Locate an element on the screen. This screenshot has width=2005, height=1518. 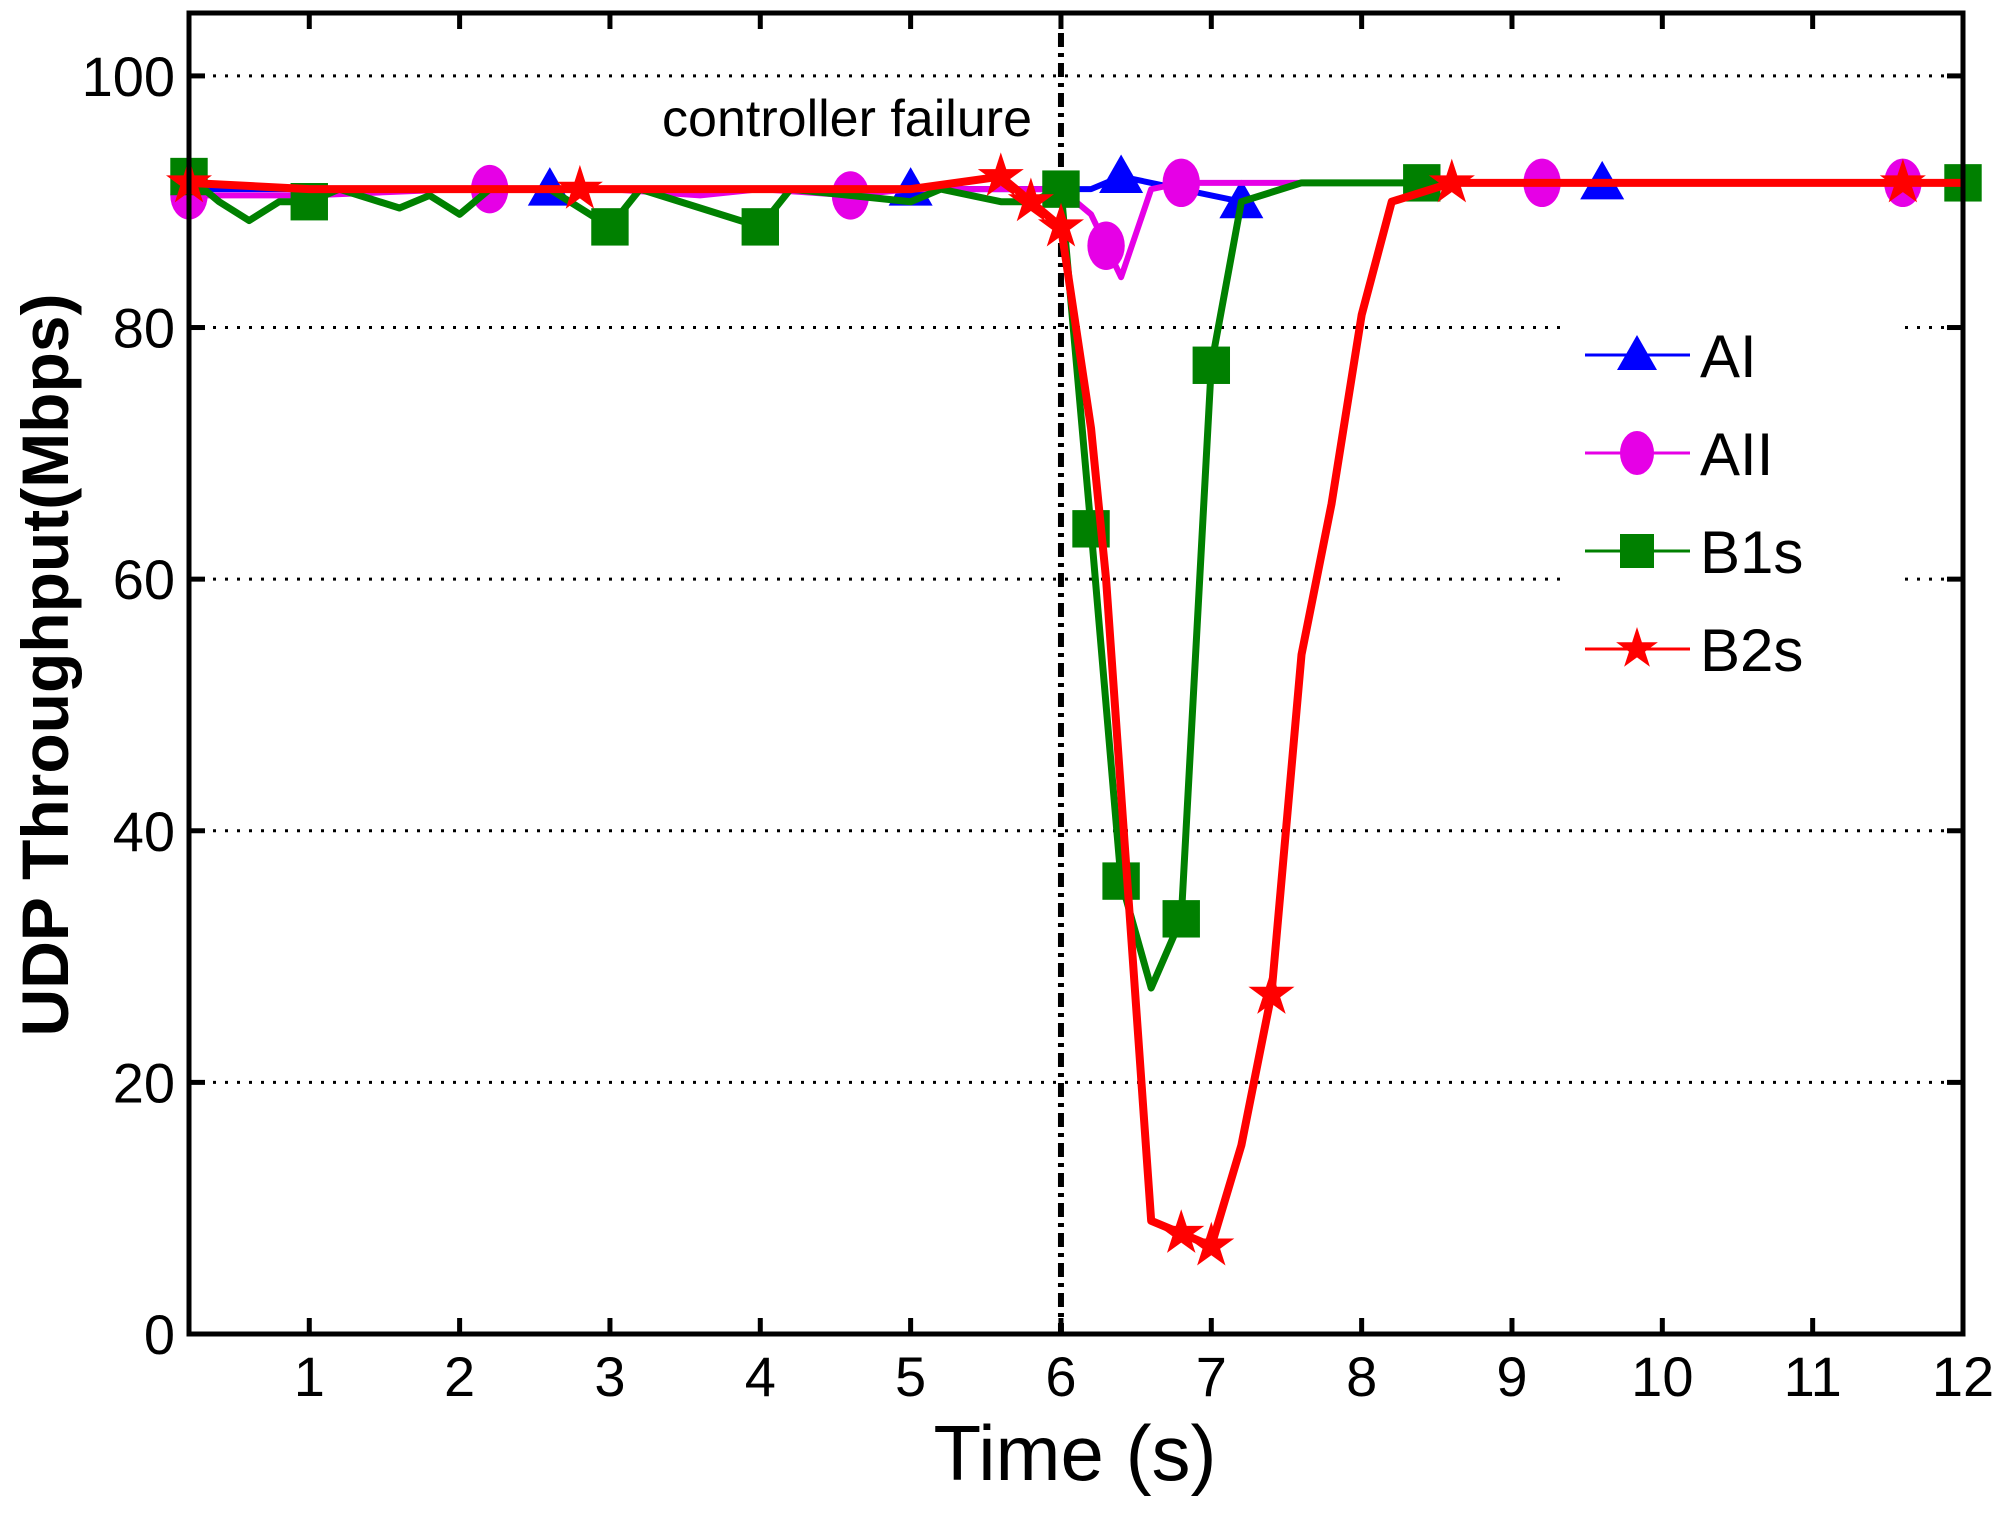
annotation-controller-failure: controller failure is located at coordinates (847, 119).